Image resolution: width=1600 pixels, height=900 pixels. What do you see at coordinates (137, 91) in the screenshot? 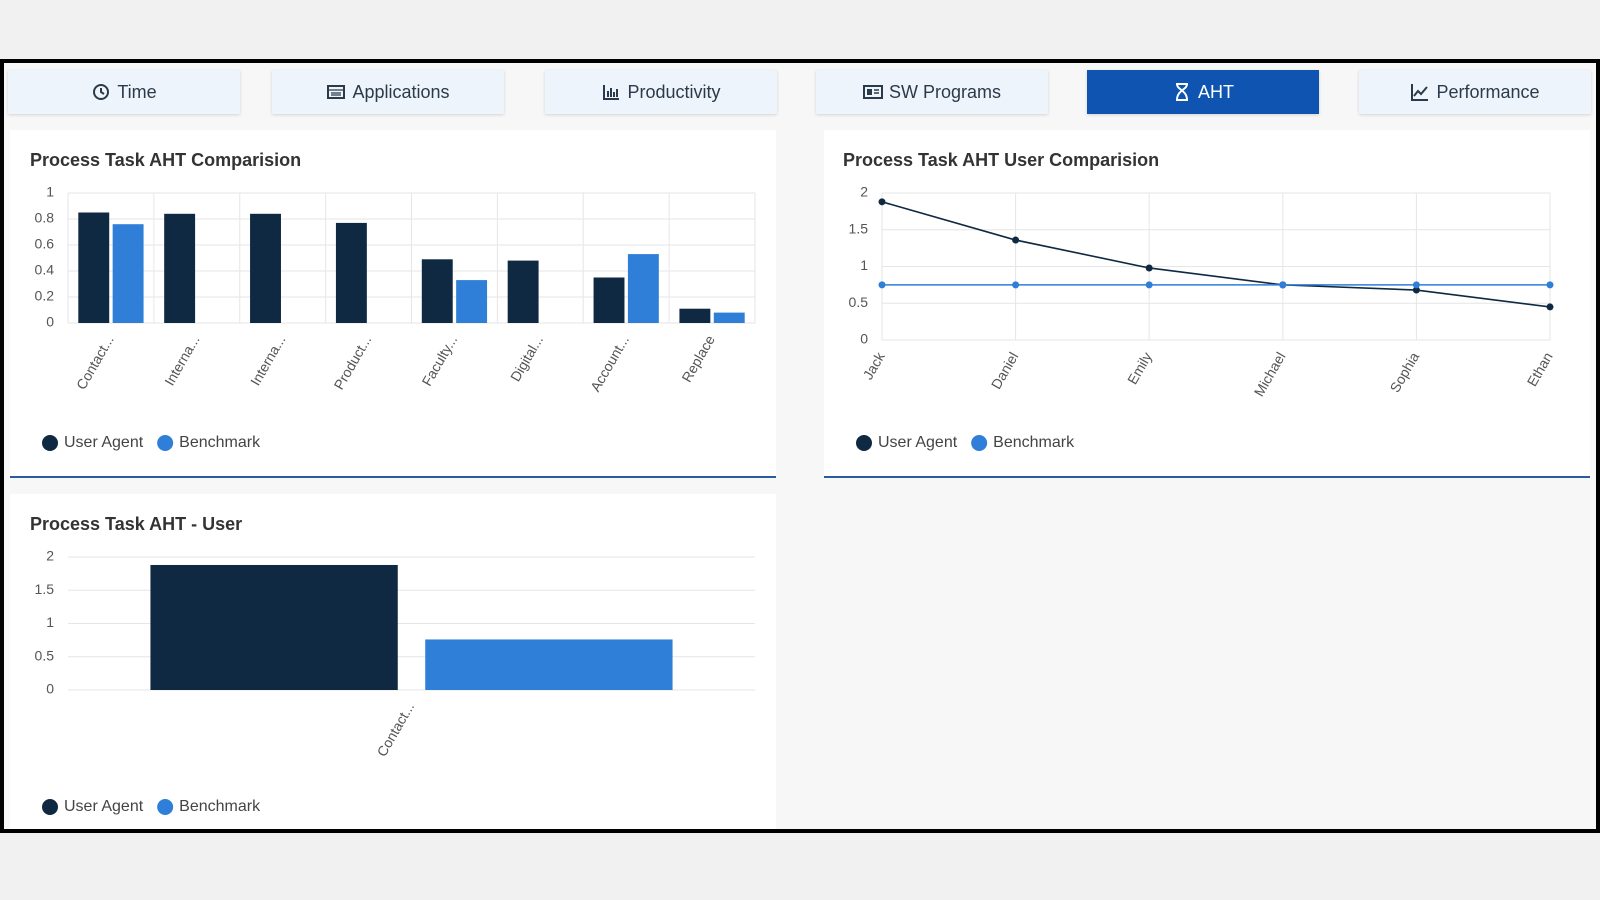
I see `tab-label: Time` at bounding box center [137, 91].